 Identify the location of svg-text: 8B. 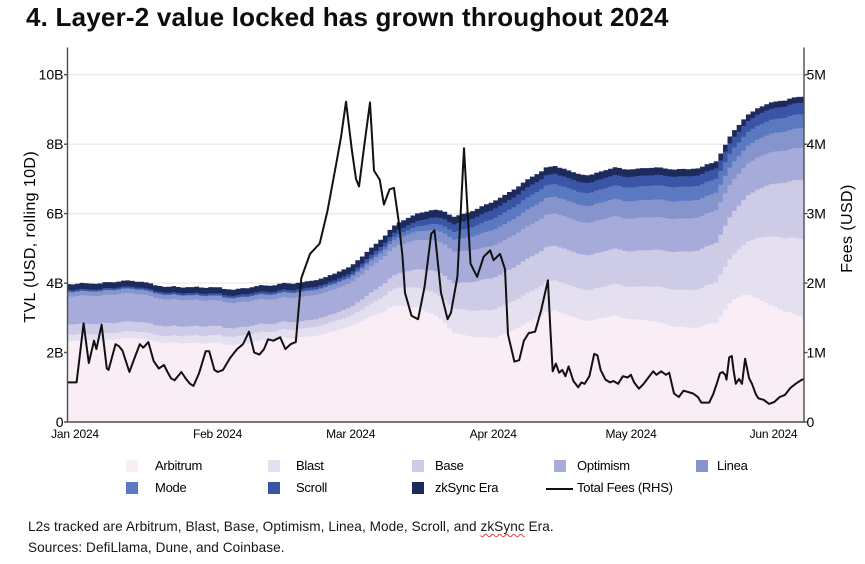
(54, 144).